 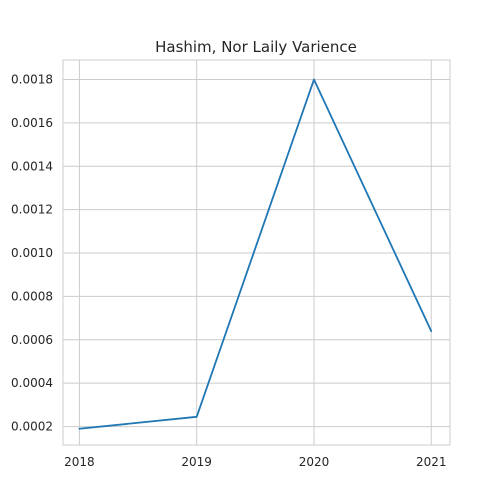 I want to click on y-tick-label: 0.0004, so click(x=32, y=383).